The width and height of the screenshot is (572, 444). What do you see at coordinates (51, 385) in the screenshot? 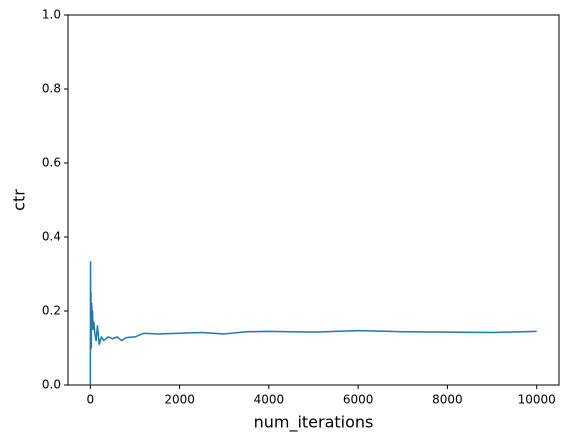
I see `y-tick-label: 0.0` at bounding box center [51, 385].